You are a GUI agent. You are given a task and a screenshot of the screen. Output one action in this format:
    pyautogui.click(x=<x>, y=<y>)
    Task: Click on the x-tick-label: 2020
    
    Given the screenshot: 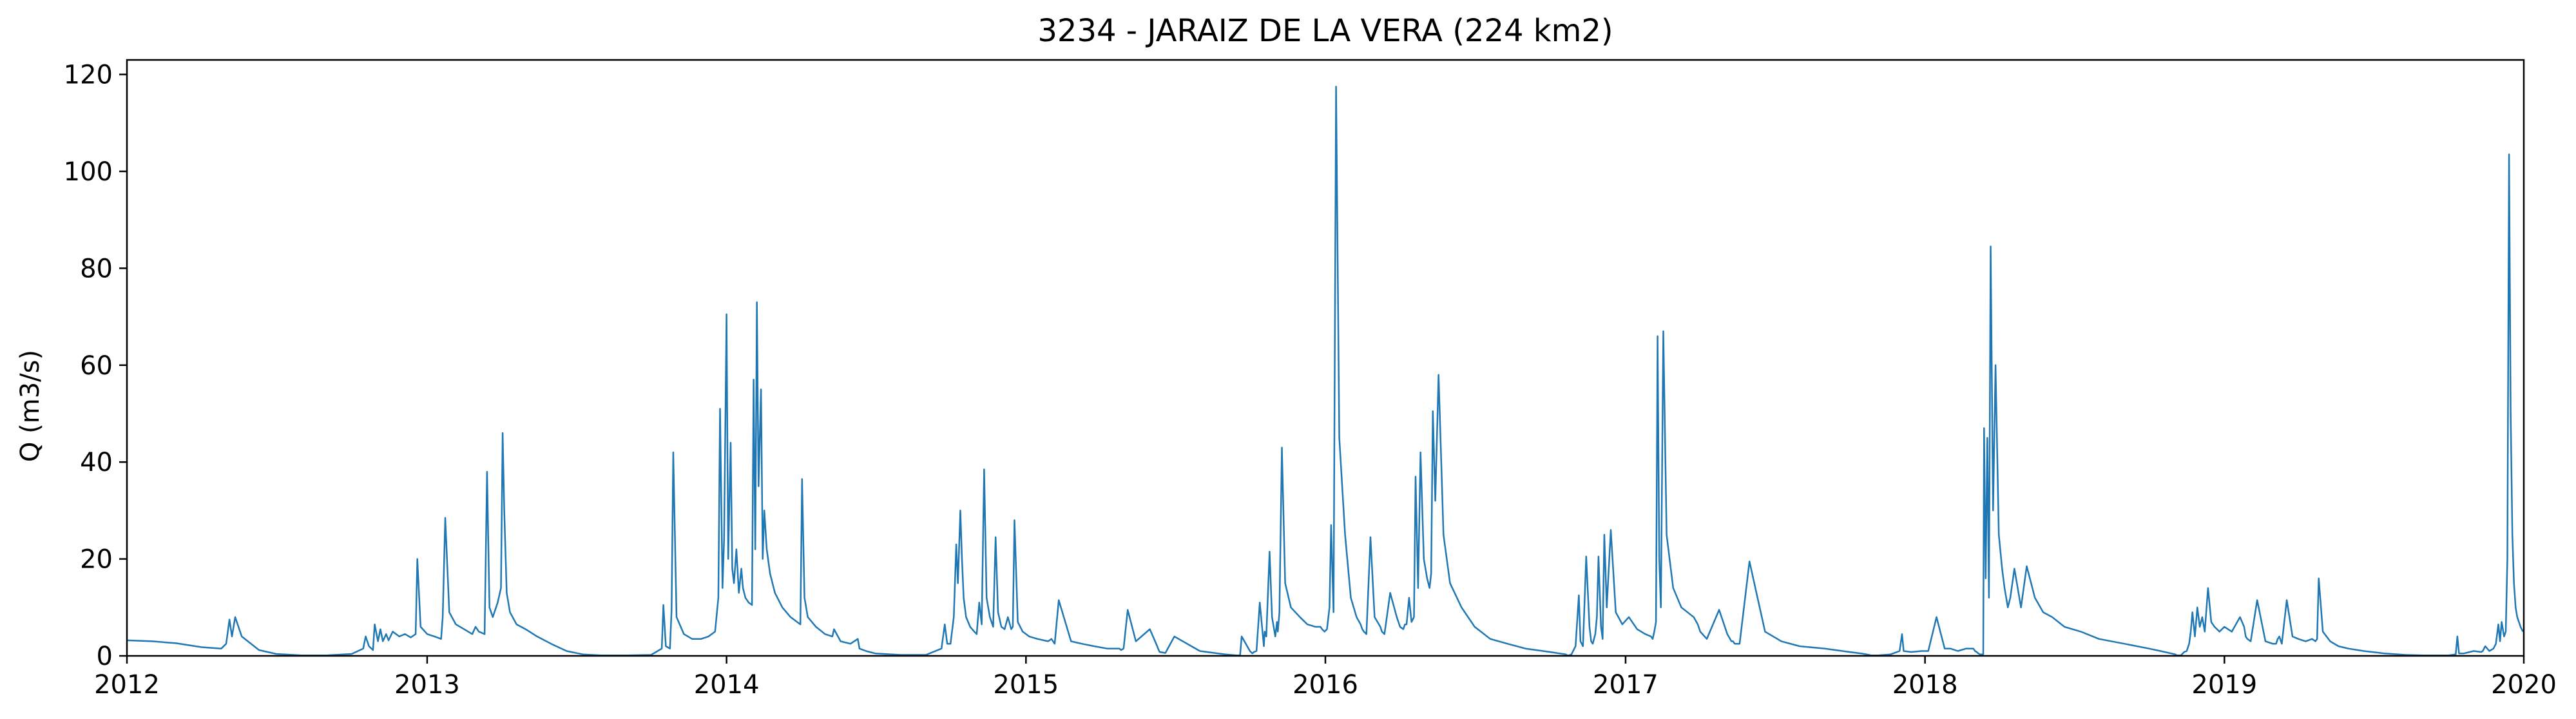 What is the action you would take?
    pyautogui.click(x=2524, y=685)
    